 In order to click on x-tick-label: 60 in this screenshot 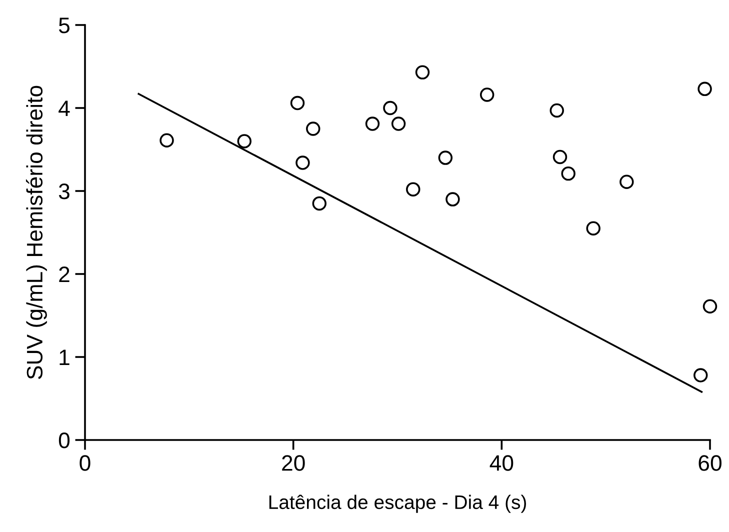, I will do `click(710, 463)`.